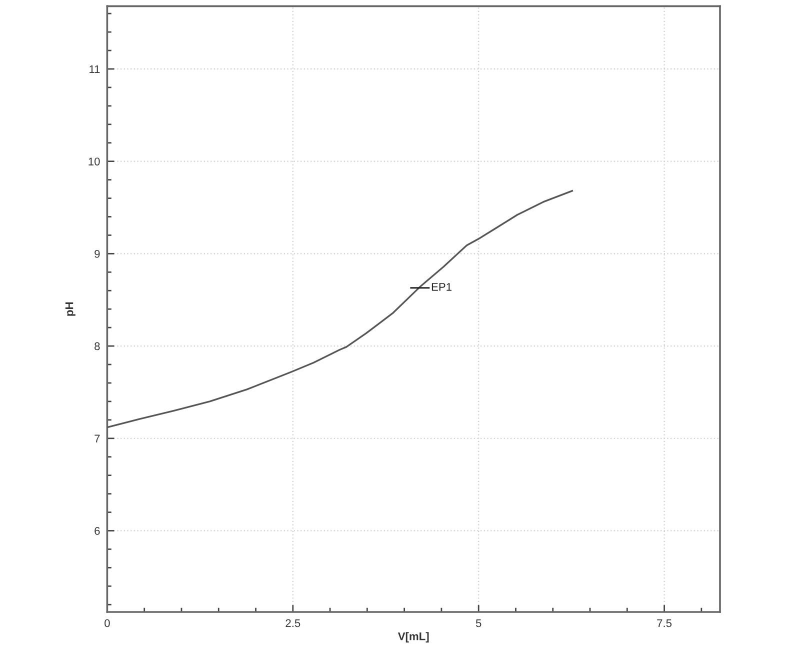 Image resolution: width=800 pixels, height=649 pixels. What do you see at coordinates (97, 438) in the screenshot?
I see `y-tick-label: 7` at bounding box center [97, 438].